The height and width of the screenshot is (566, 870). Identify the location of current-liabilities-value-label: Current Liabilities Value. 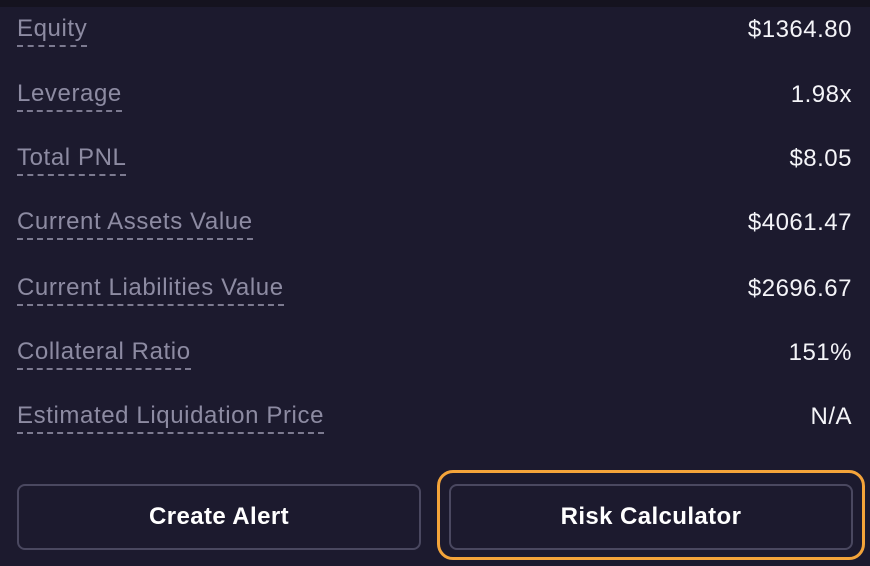
(150, 289).